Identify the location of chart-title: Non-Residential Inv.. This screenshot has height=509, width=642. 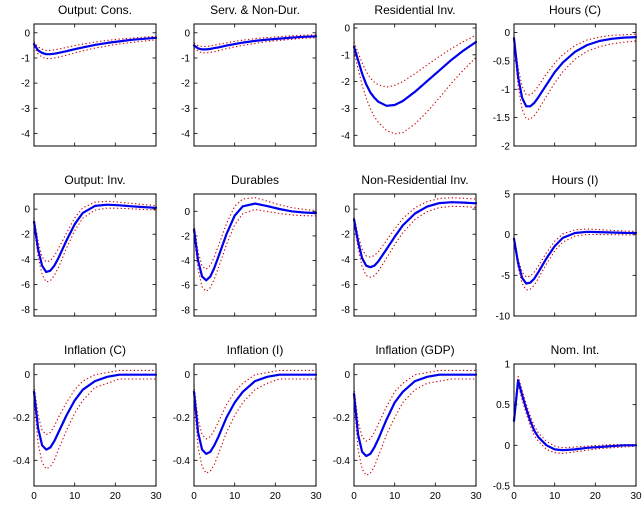
(415, 180).